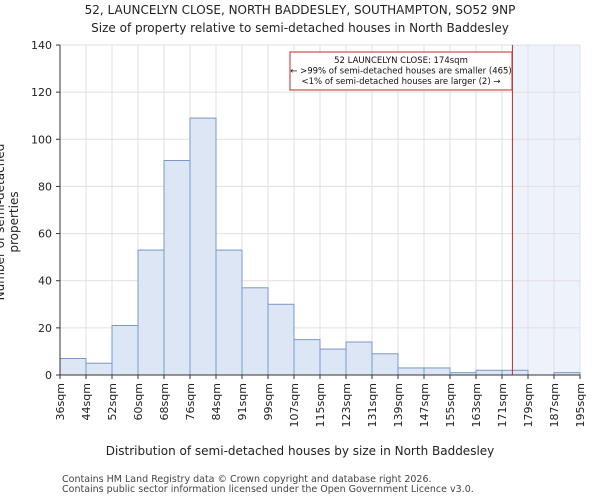  Describe the element at coordinates (41, 45) in the screenshot. I see `y-tick-label: 140` at that location.